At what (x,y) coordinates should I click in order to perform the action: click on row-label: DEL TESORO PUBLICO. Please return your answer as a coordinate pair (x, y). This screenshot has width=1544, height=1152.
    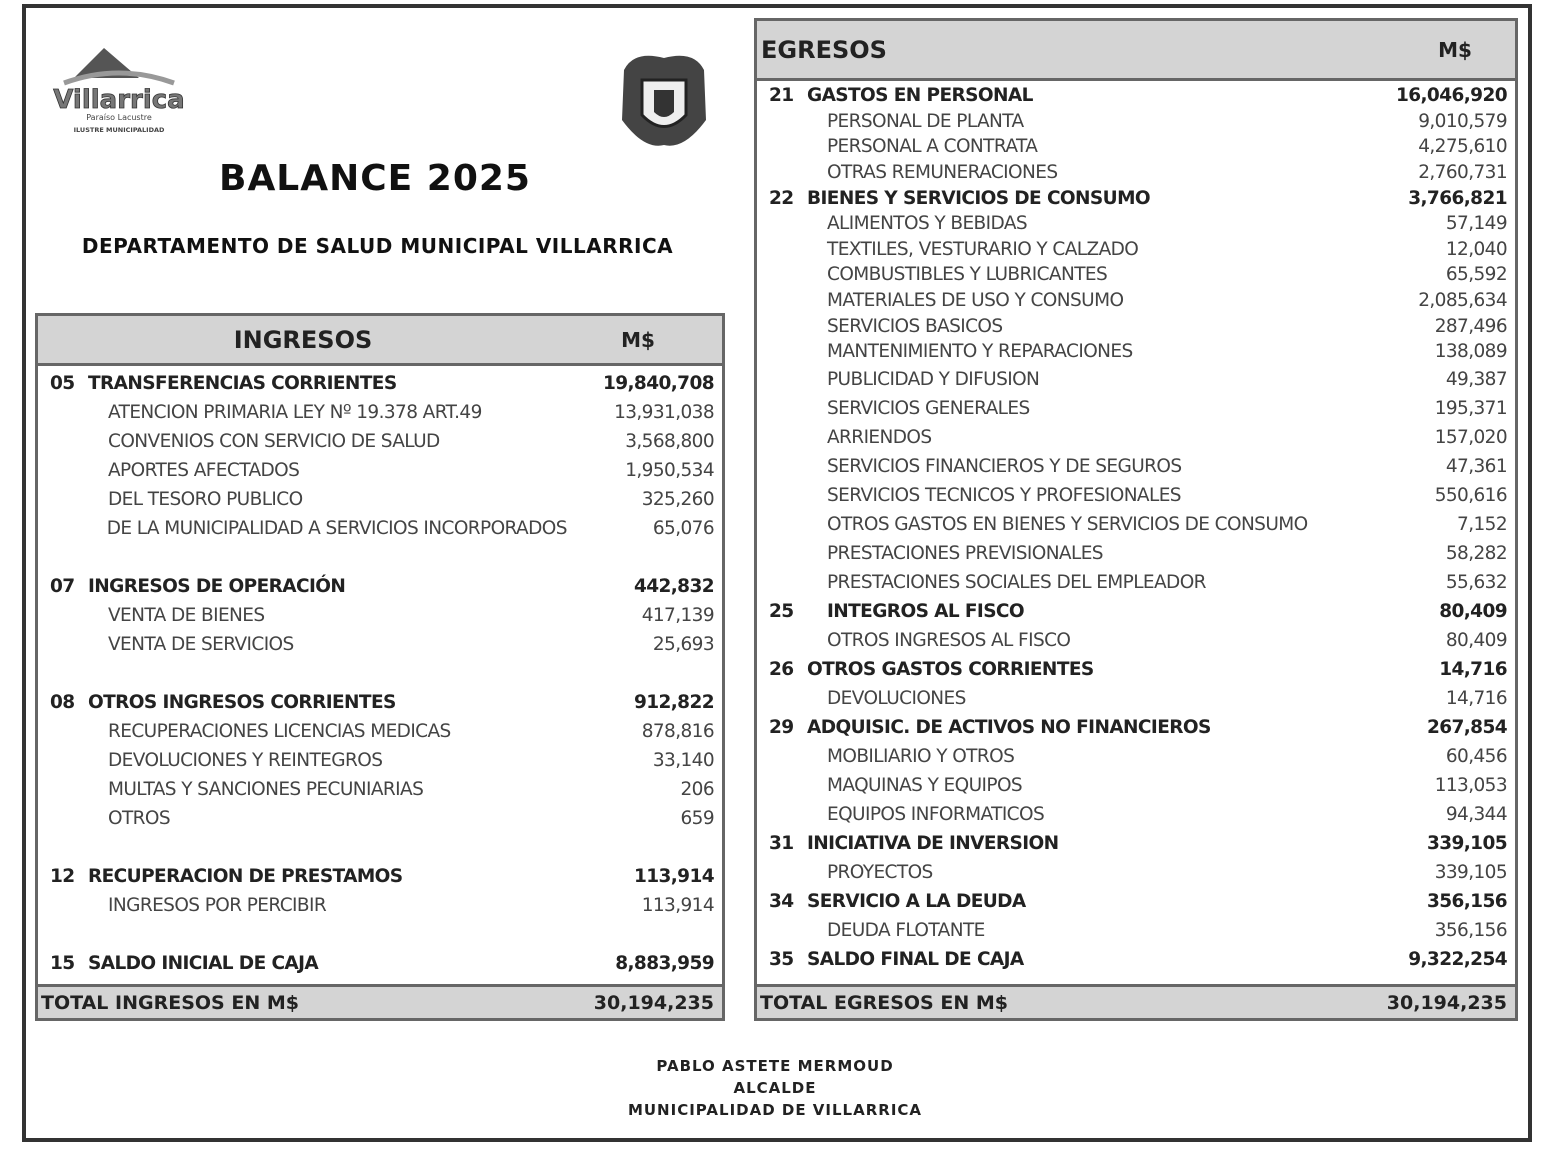
    Looking at the image, I should click on (205, 499).